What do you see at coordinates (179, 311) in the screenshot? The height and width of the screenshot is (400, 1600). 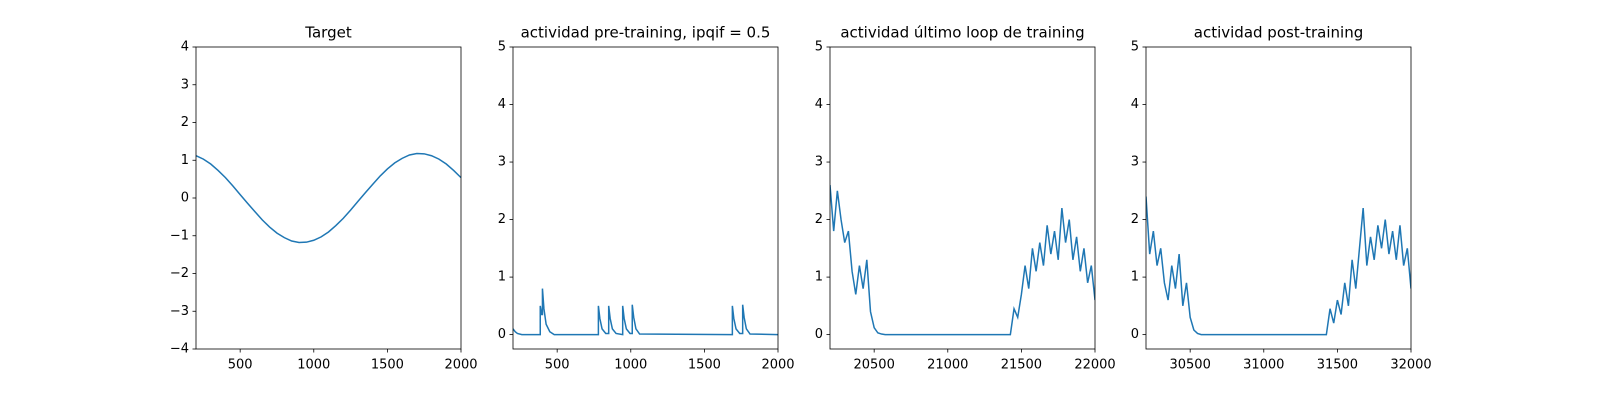 I see `y-tick-label: −3` at bounding box center [179, 311].